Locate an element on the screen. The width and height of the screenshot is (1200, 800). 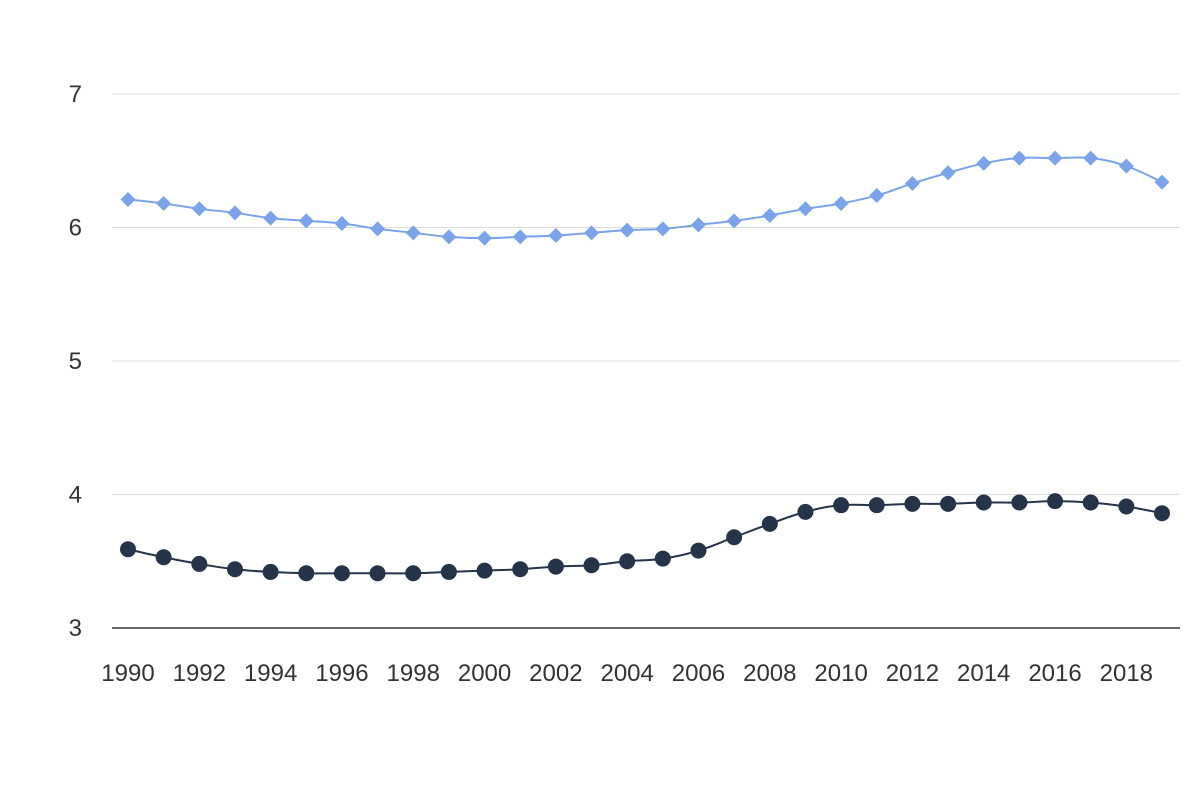
y-tick-label: 7 is located at coordinates (75, 94).